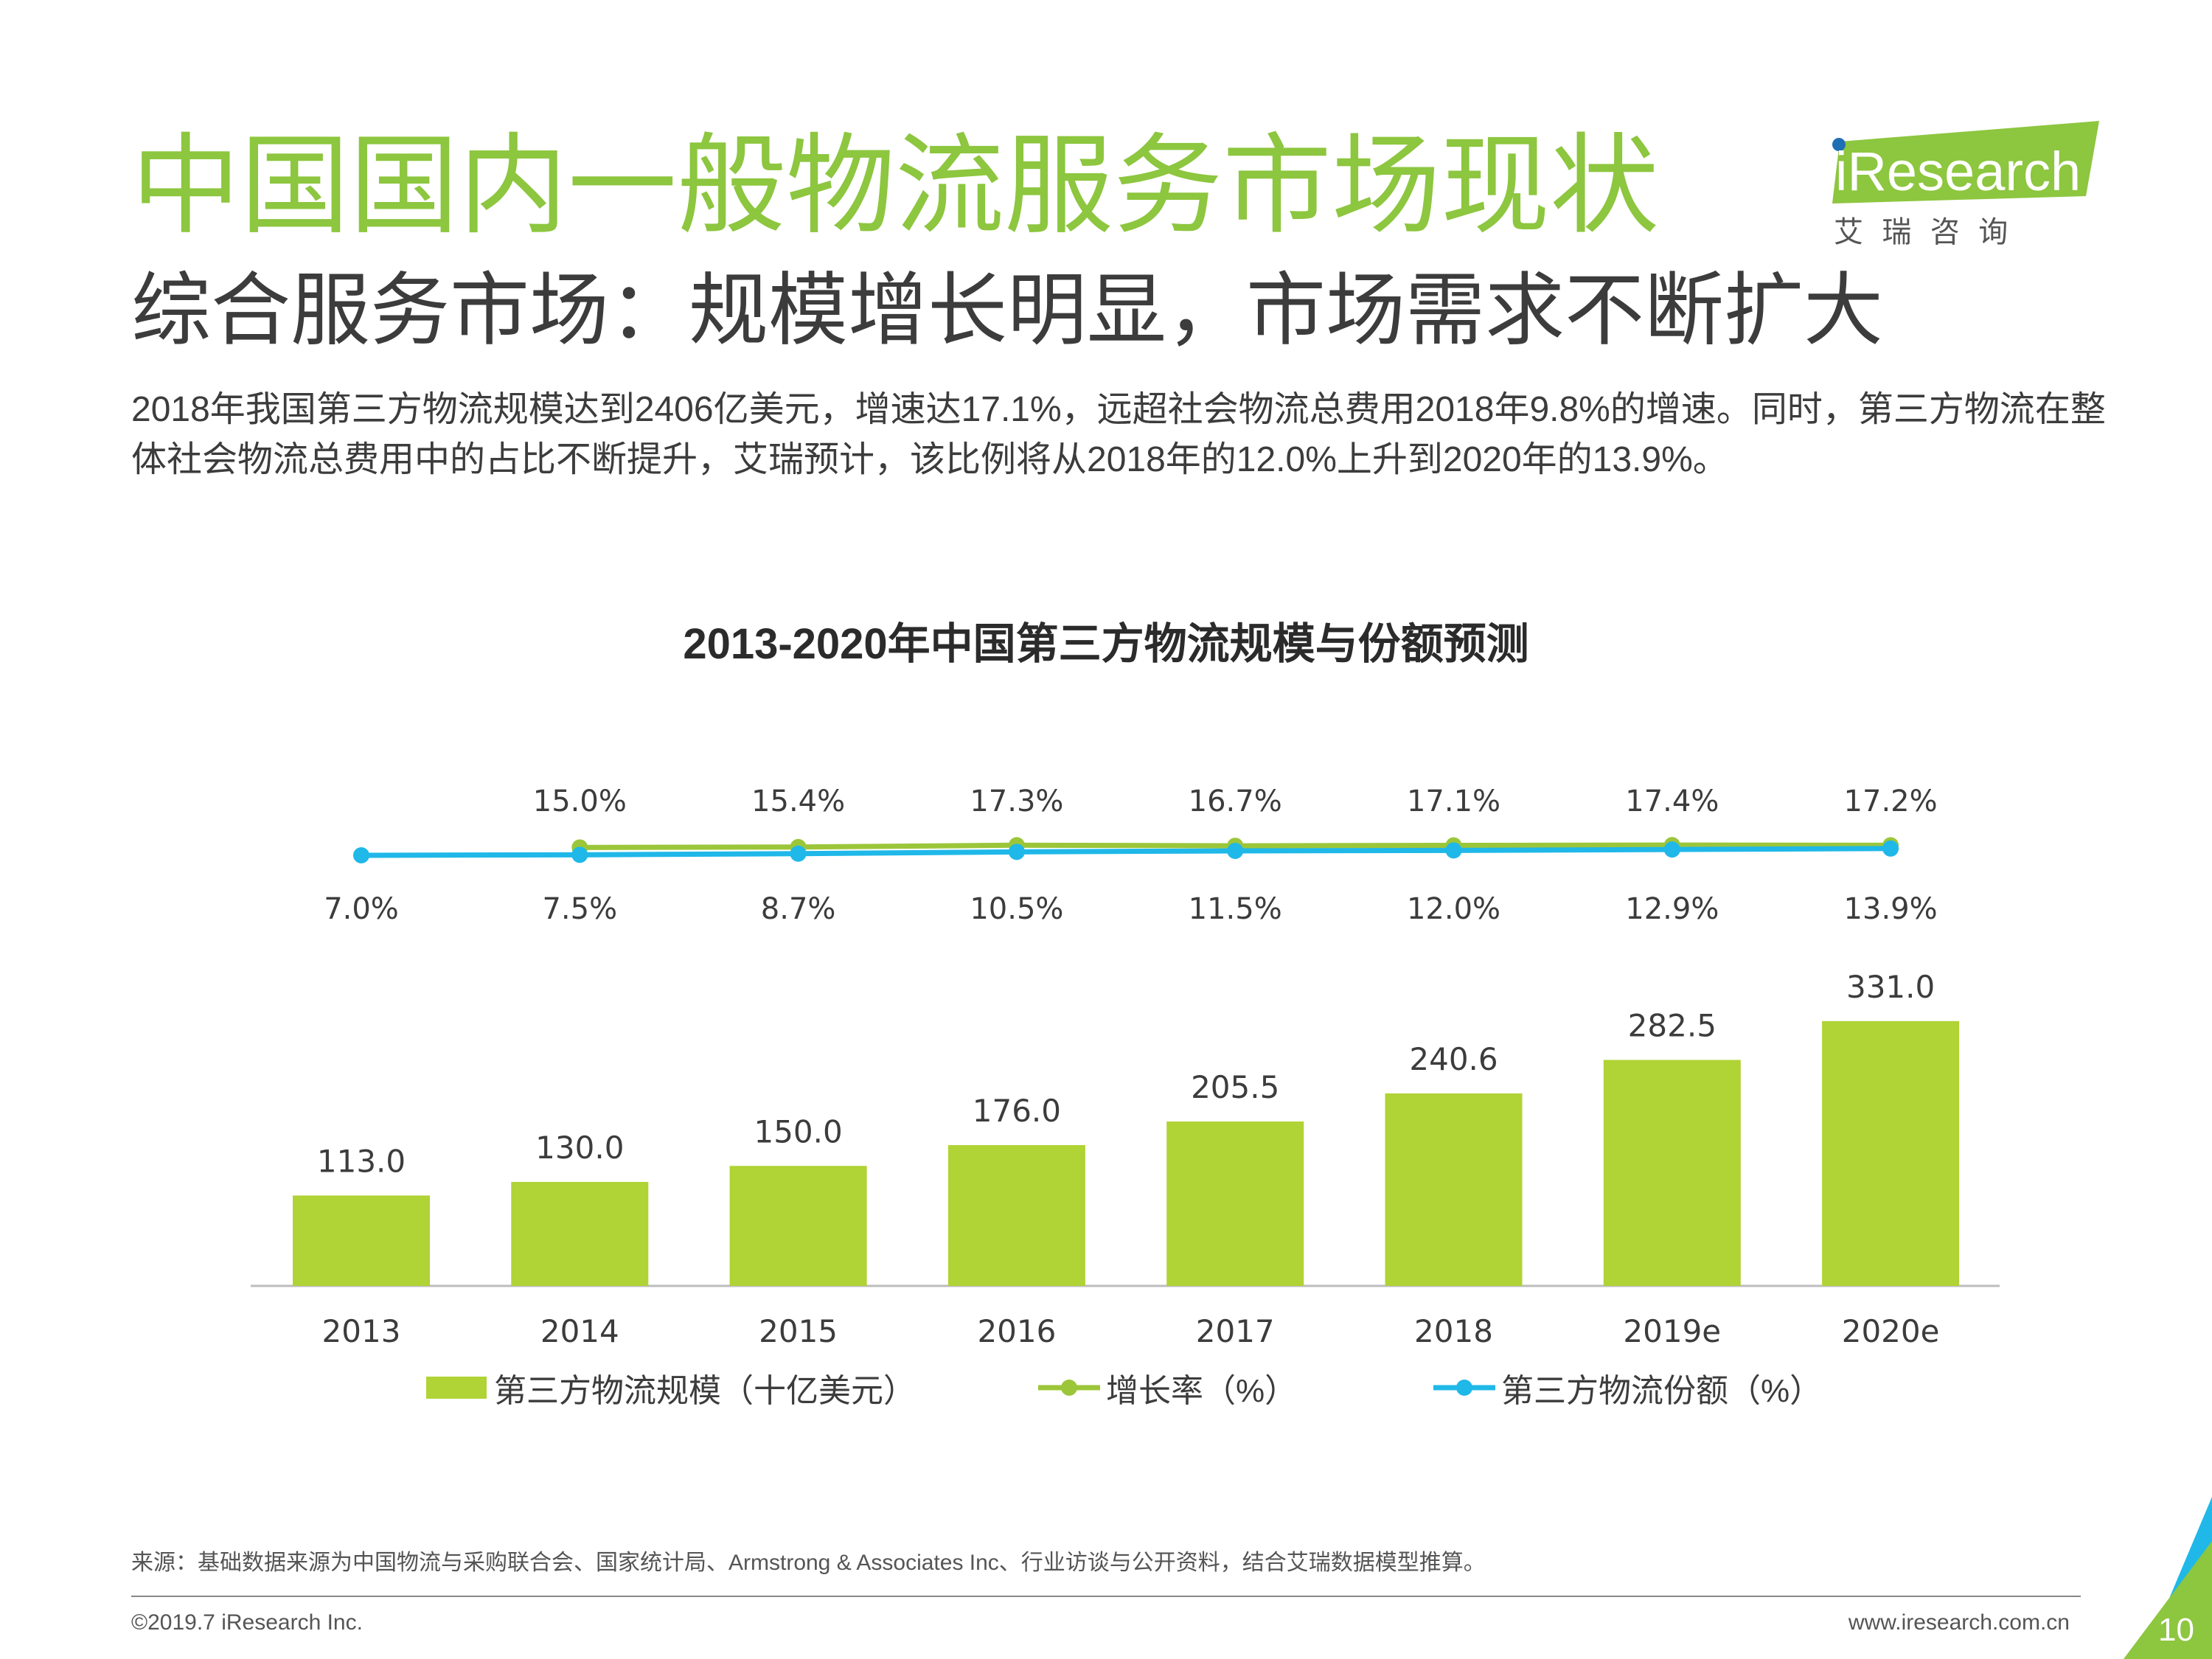 This screenshot has width=2212, height=1659. What do you see at coordinates (1106, 1596) in the screenshot?
I see `footer-divider` at bounding box center [1106, 1596].